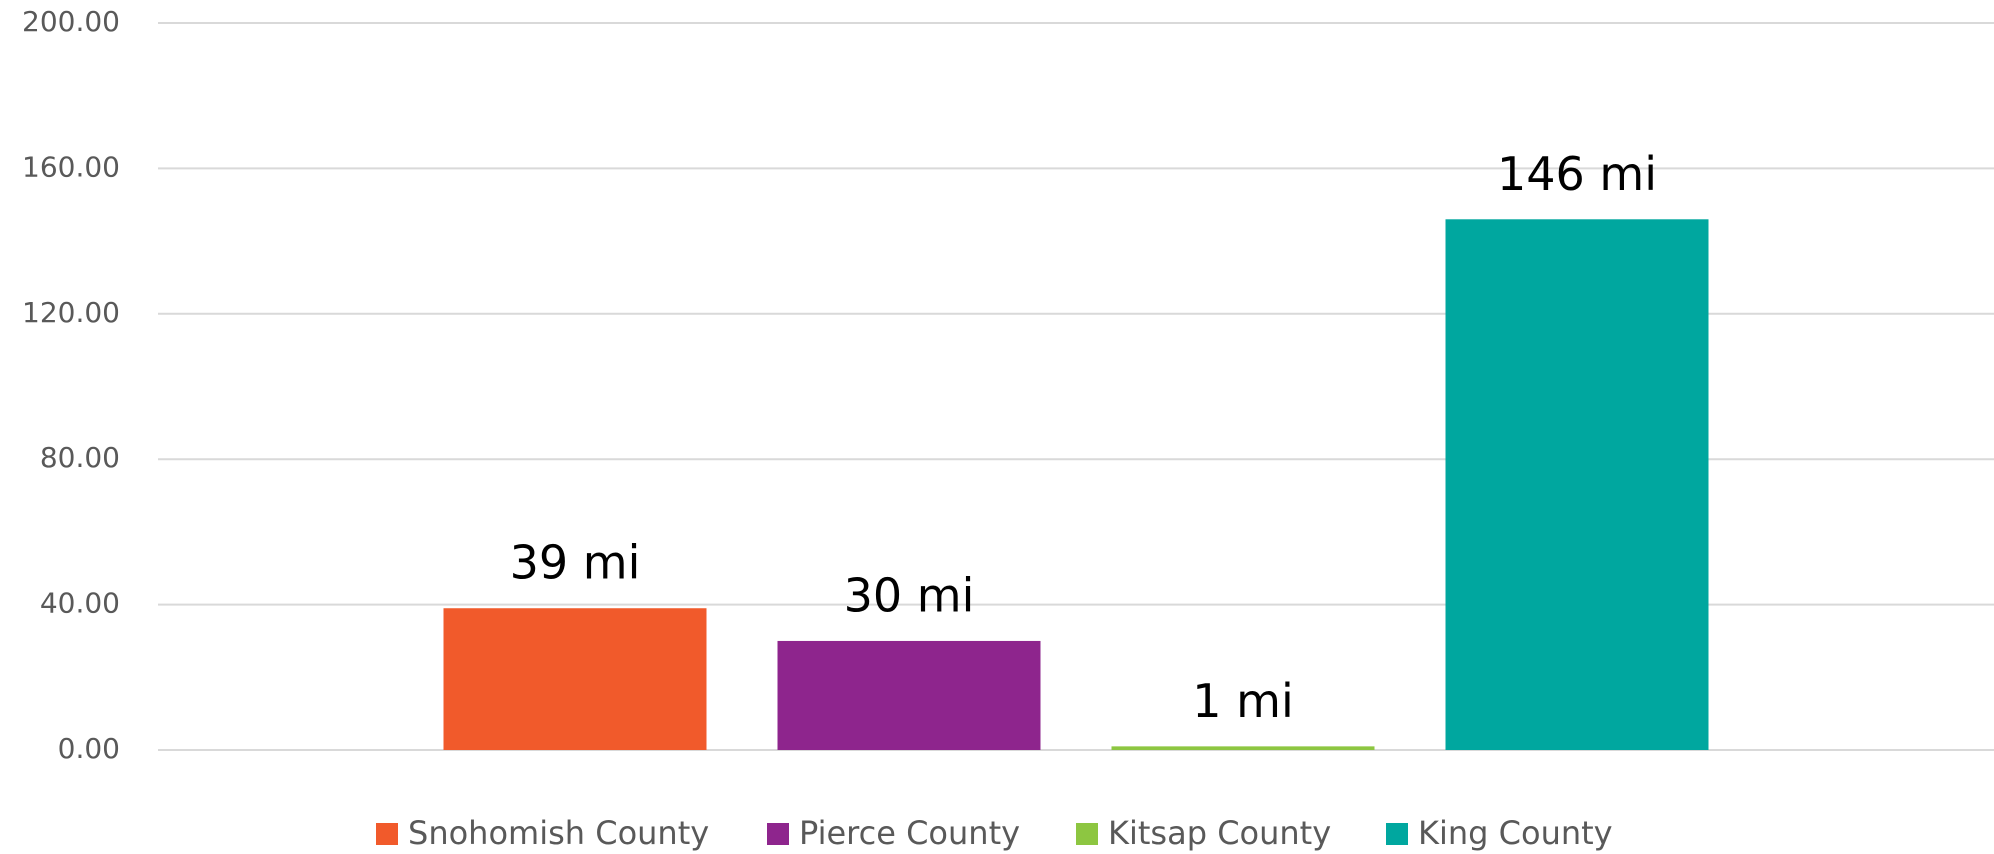 This screenshot has height=854, width=1994. What do you see at coordinates (909, 595) in the screenshot?
I see `value-label: 30 mi` at bounding box center [909, 595].